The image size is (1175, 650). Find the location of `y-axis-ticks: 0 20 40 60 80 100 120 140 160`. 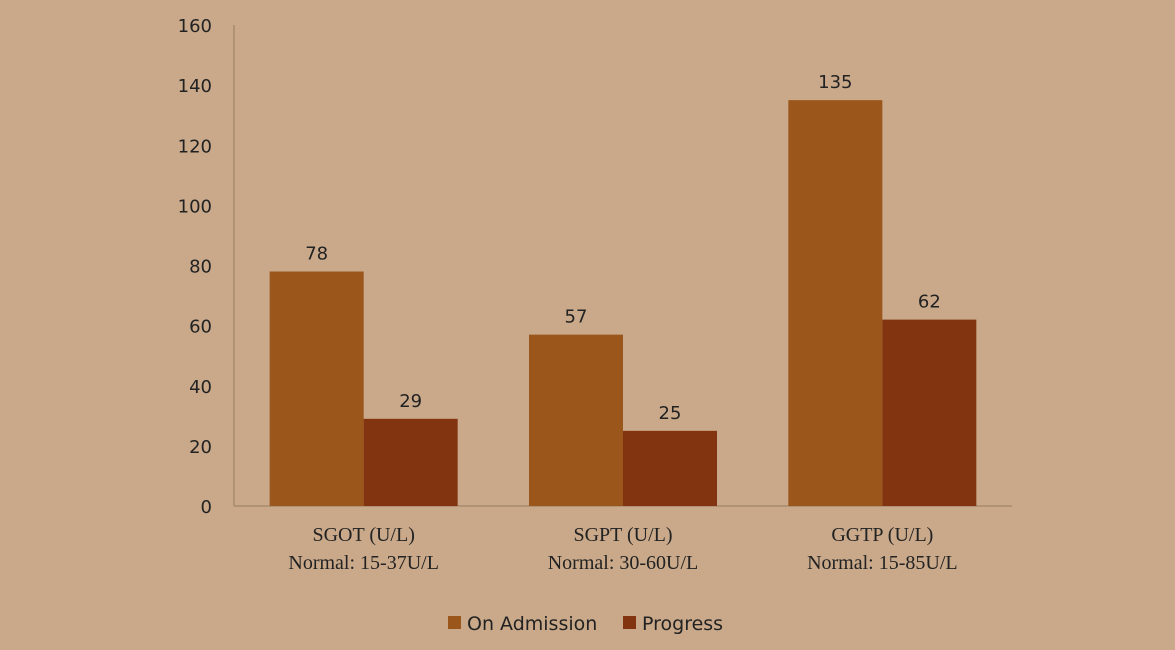

y-axis-ticks: 0 20 40 60 80 100 120 140 160 is located at coordinates (195, 267).